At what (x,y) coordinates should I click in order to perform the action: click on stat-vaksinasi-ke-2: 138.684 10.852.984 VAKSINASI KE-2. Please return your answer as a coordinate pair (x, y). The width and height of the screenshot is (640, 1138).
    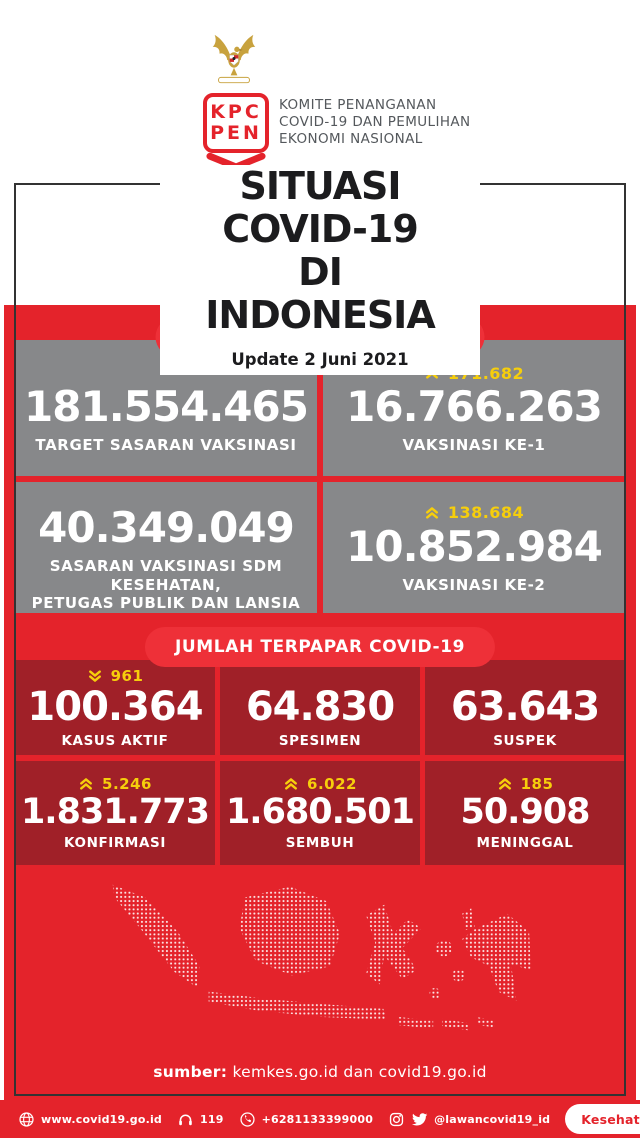
    Looking at the image, I should click on (474, 547).